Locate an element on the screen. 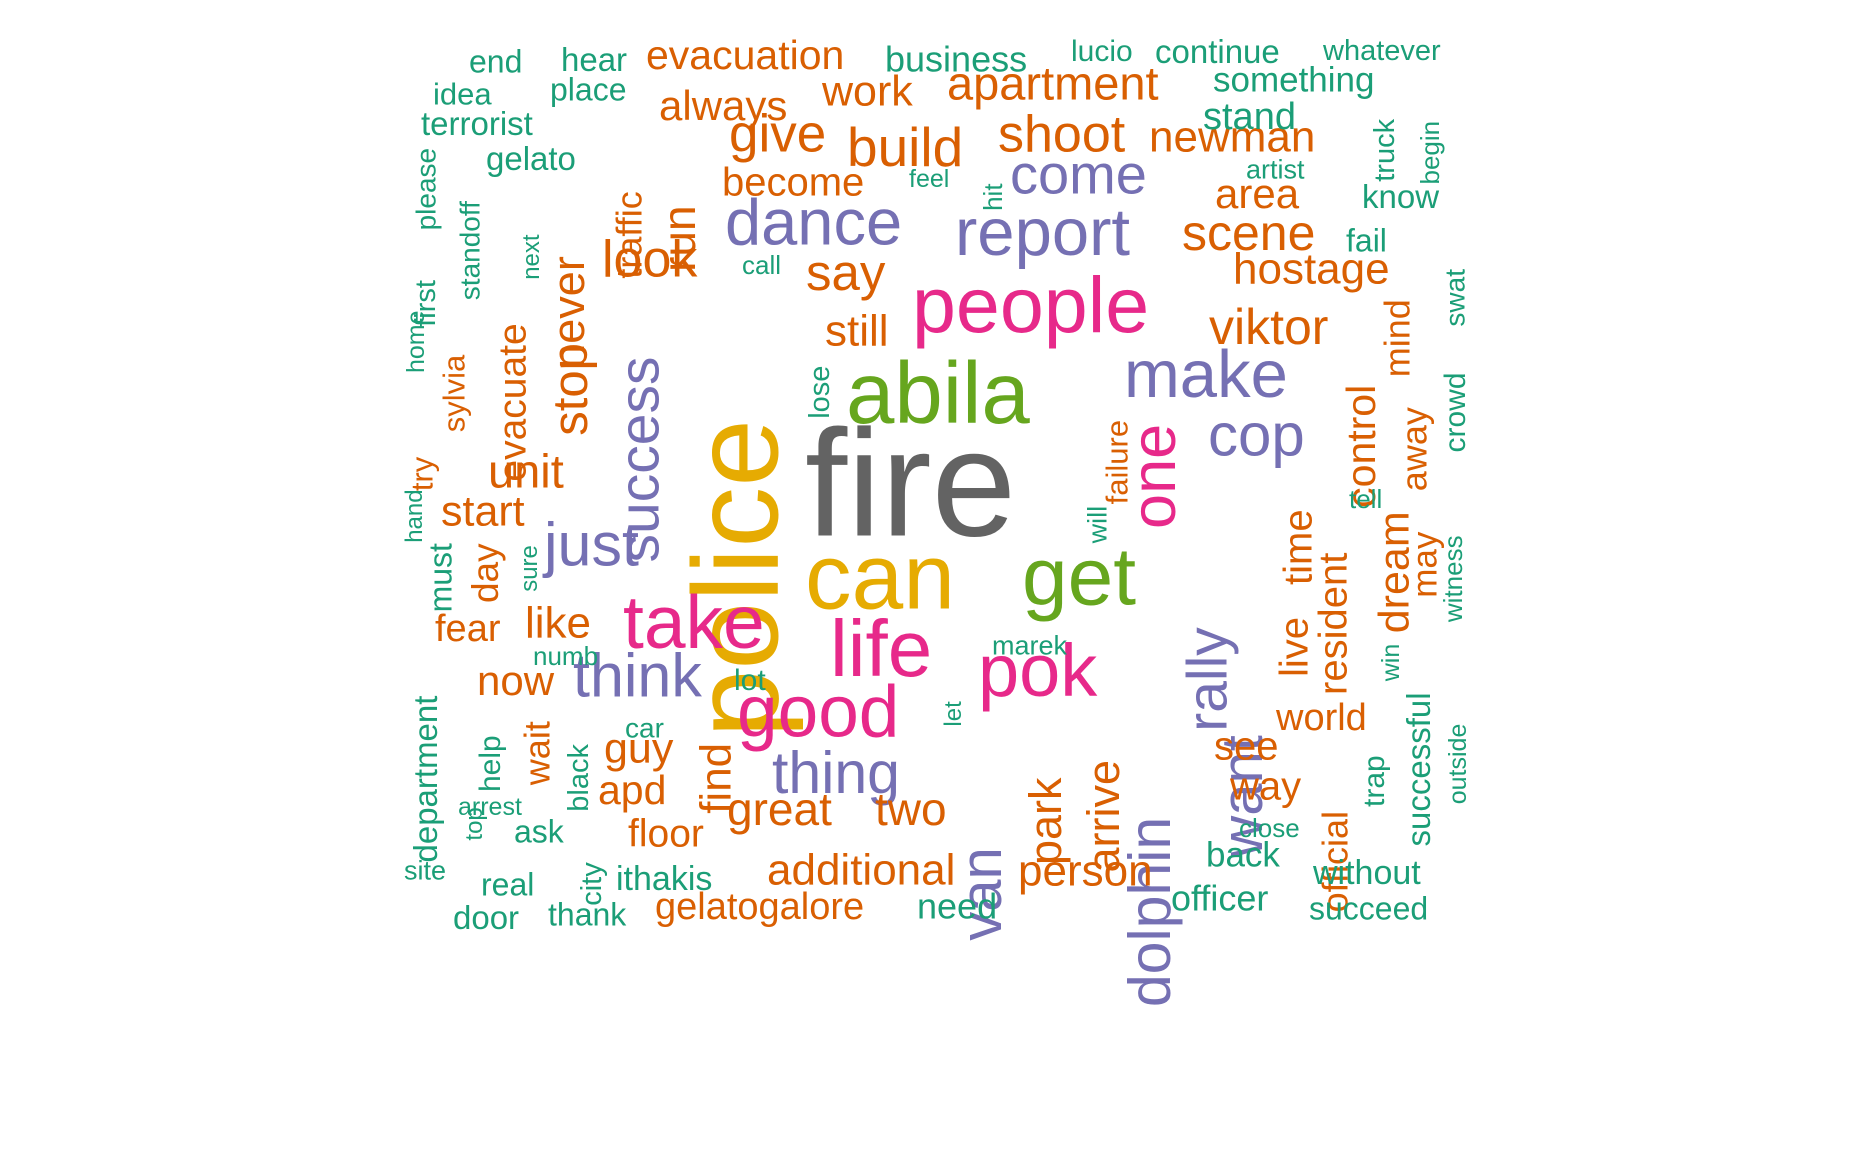 This screenshot has width=1872, height=1152. word-mind: mind is located at coordinates (1396, 338).